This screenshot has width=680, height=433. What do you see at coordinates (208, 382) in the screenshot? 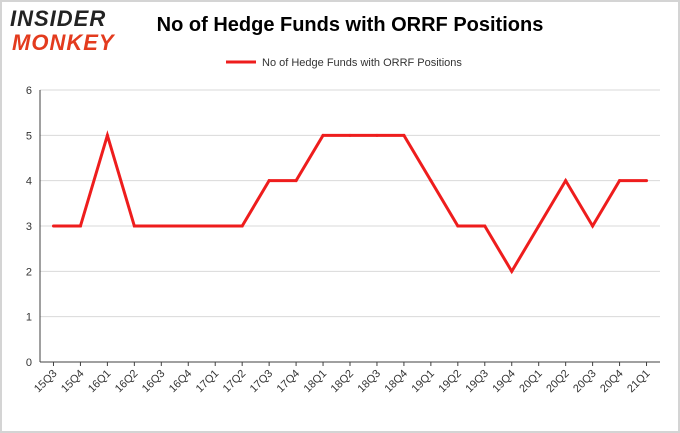
I see `x-tick-label: 17Q1` at bounding box center [208, 382].